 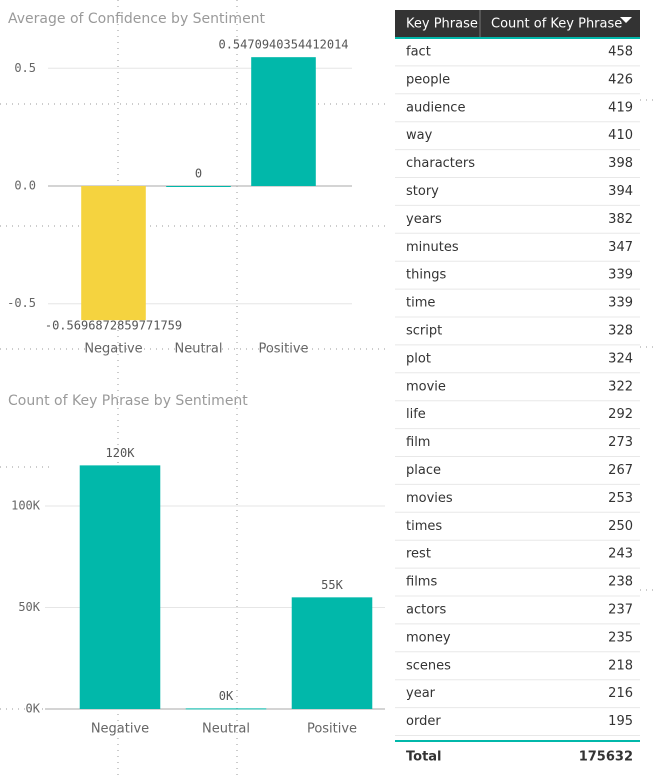 What do you see at coordinates (620, 665) in the screenshot?
I see `table-cell: 218` at bounding box center [620, 665].